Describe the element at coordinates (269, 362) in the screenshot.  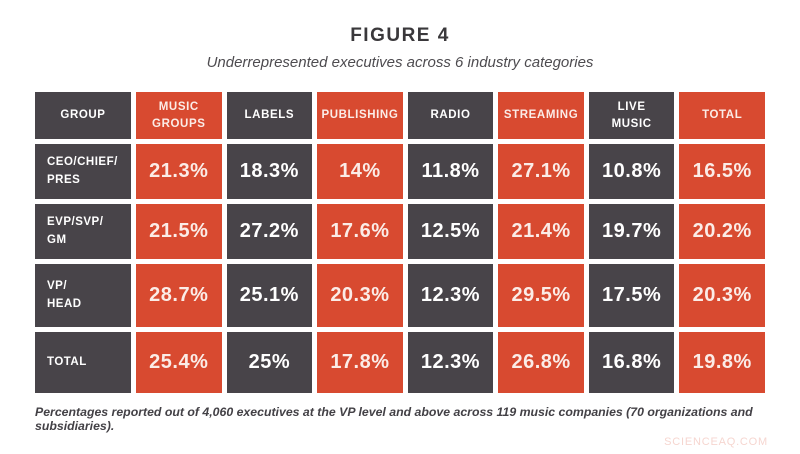
I see `value-cell: 25%` at that location.